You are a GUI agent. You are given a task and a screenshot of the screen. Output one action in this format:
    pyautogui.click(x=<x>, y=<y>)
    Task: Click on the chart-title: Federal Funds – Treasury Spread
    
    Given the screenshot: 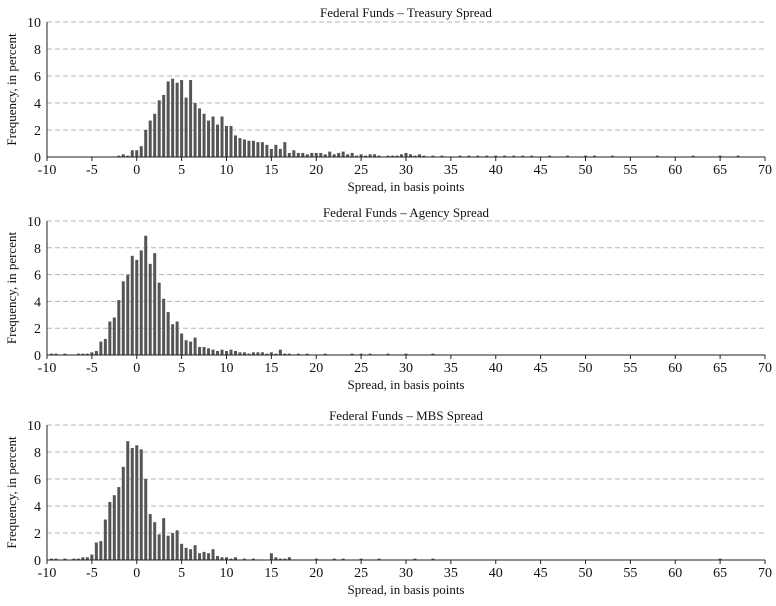 What is the action you would take?
    pyautogui.click(x=406, y=12)
    